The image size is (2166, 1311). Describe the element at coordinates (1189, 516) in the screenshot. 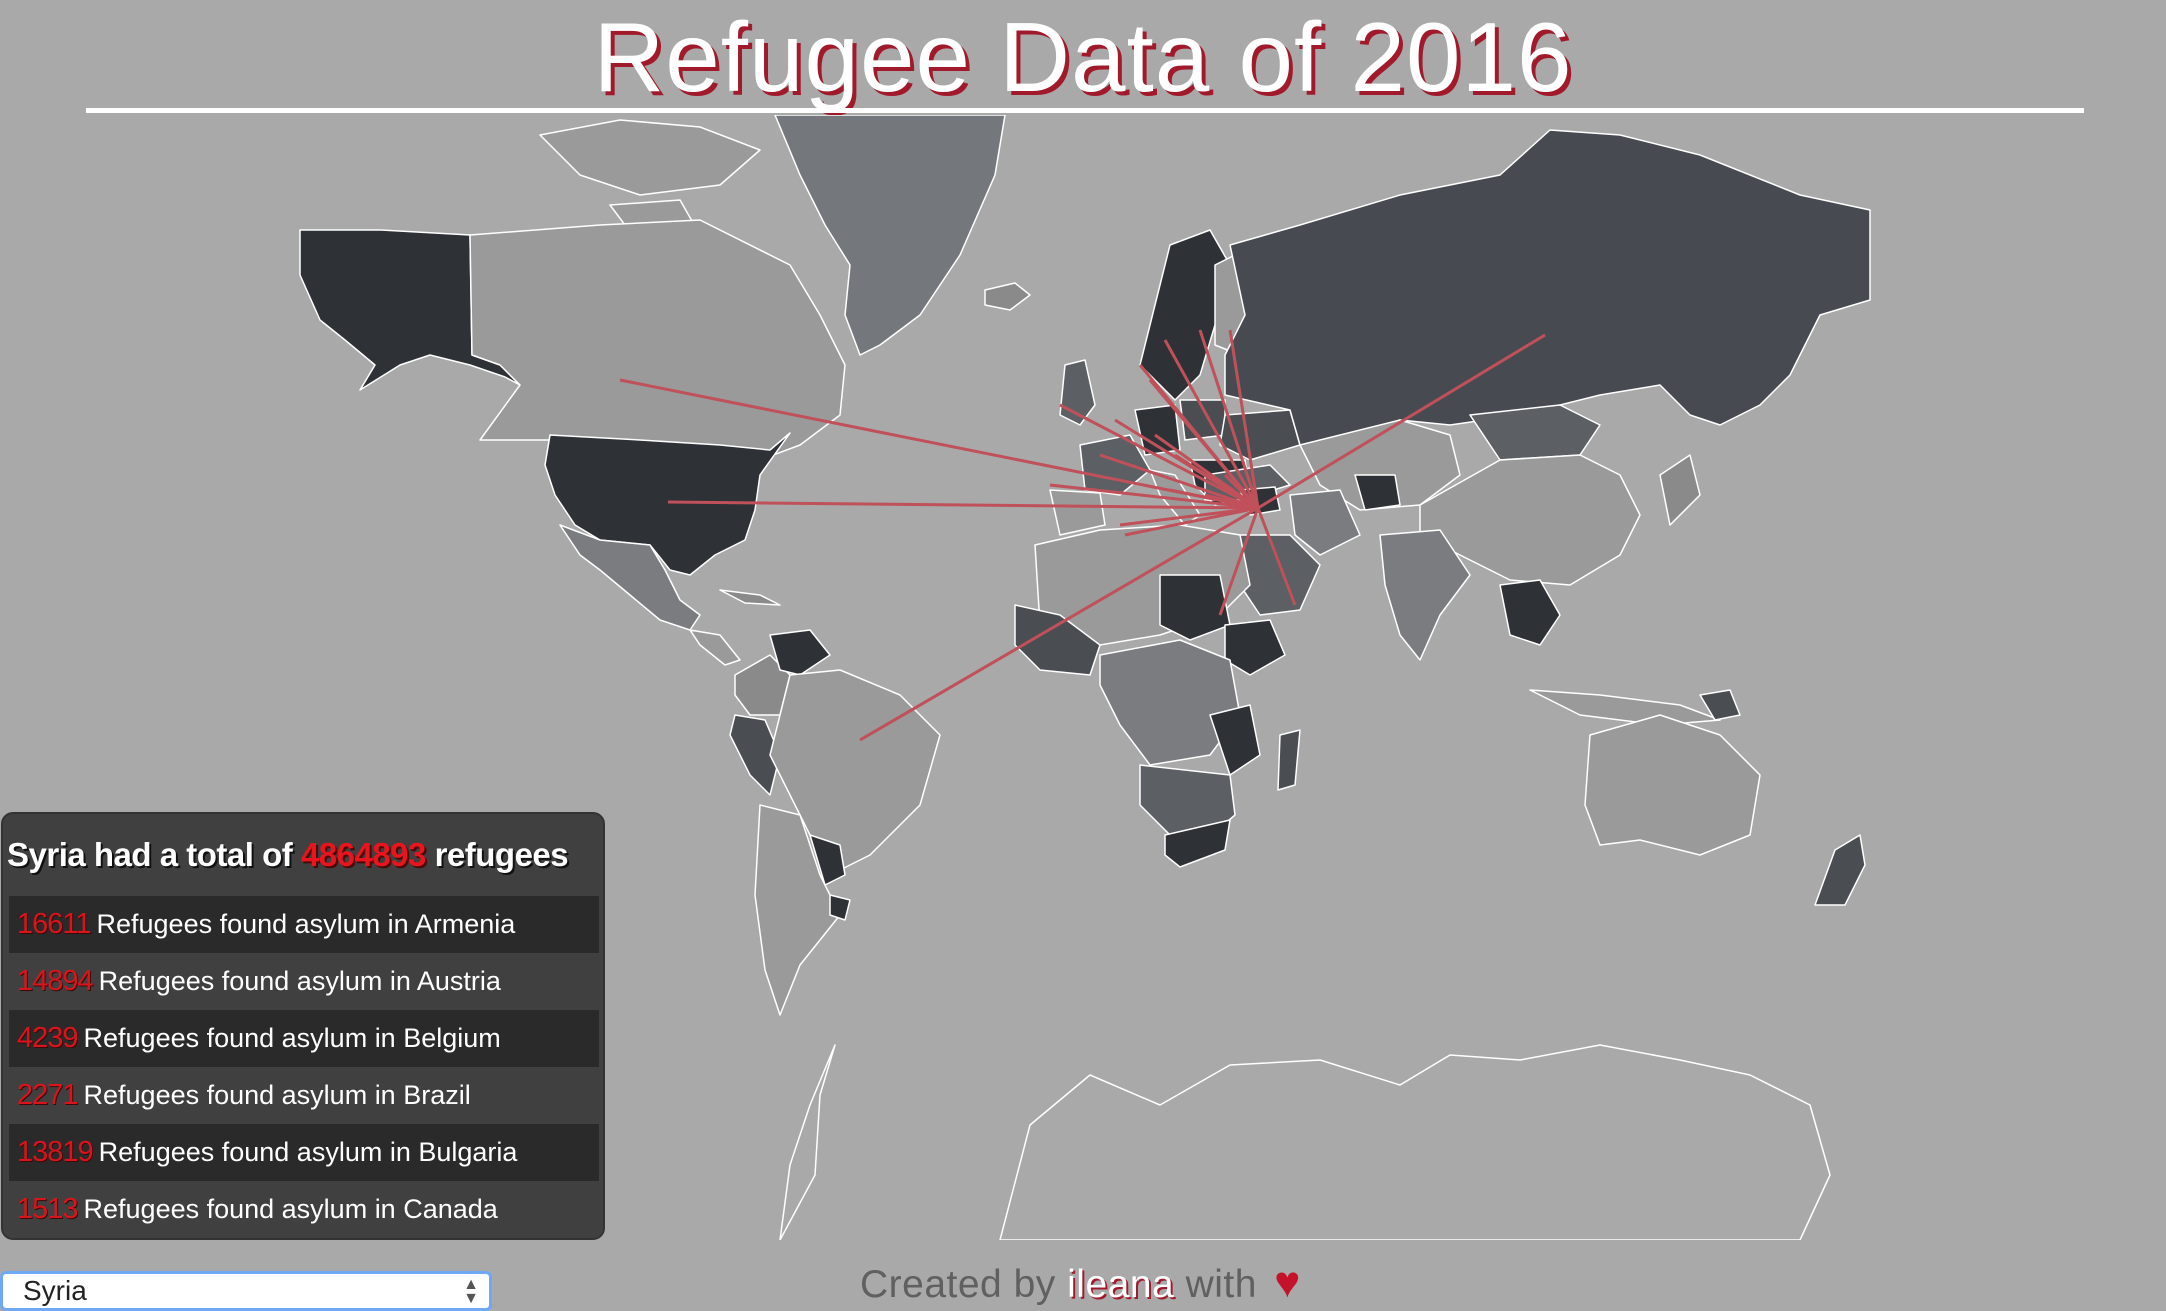

I see `flow-line-libya` at that location.